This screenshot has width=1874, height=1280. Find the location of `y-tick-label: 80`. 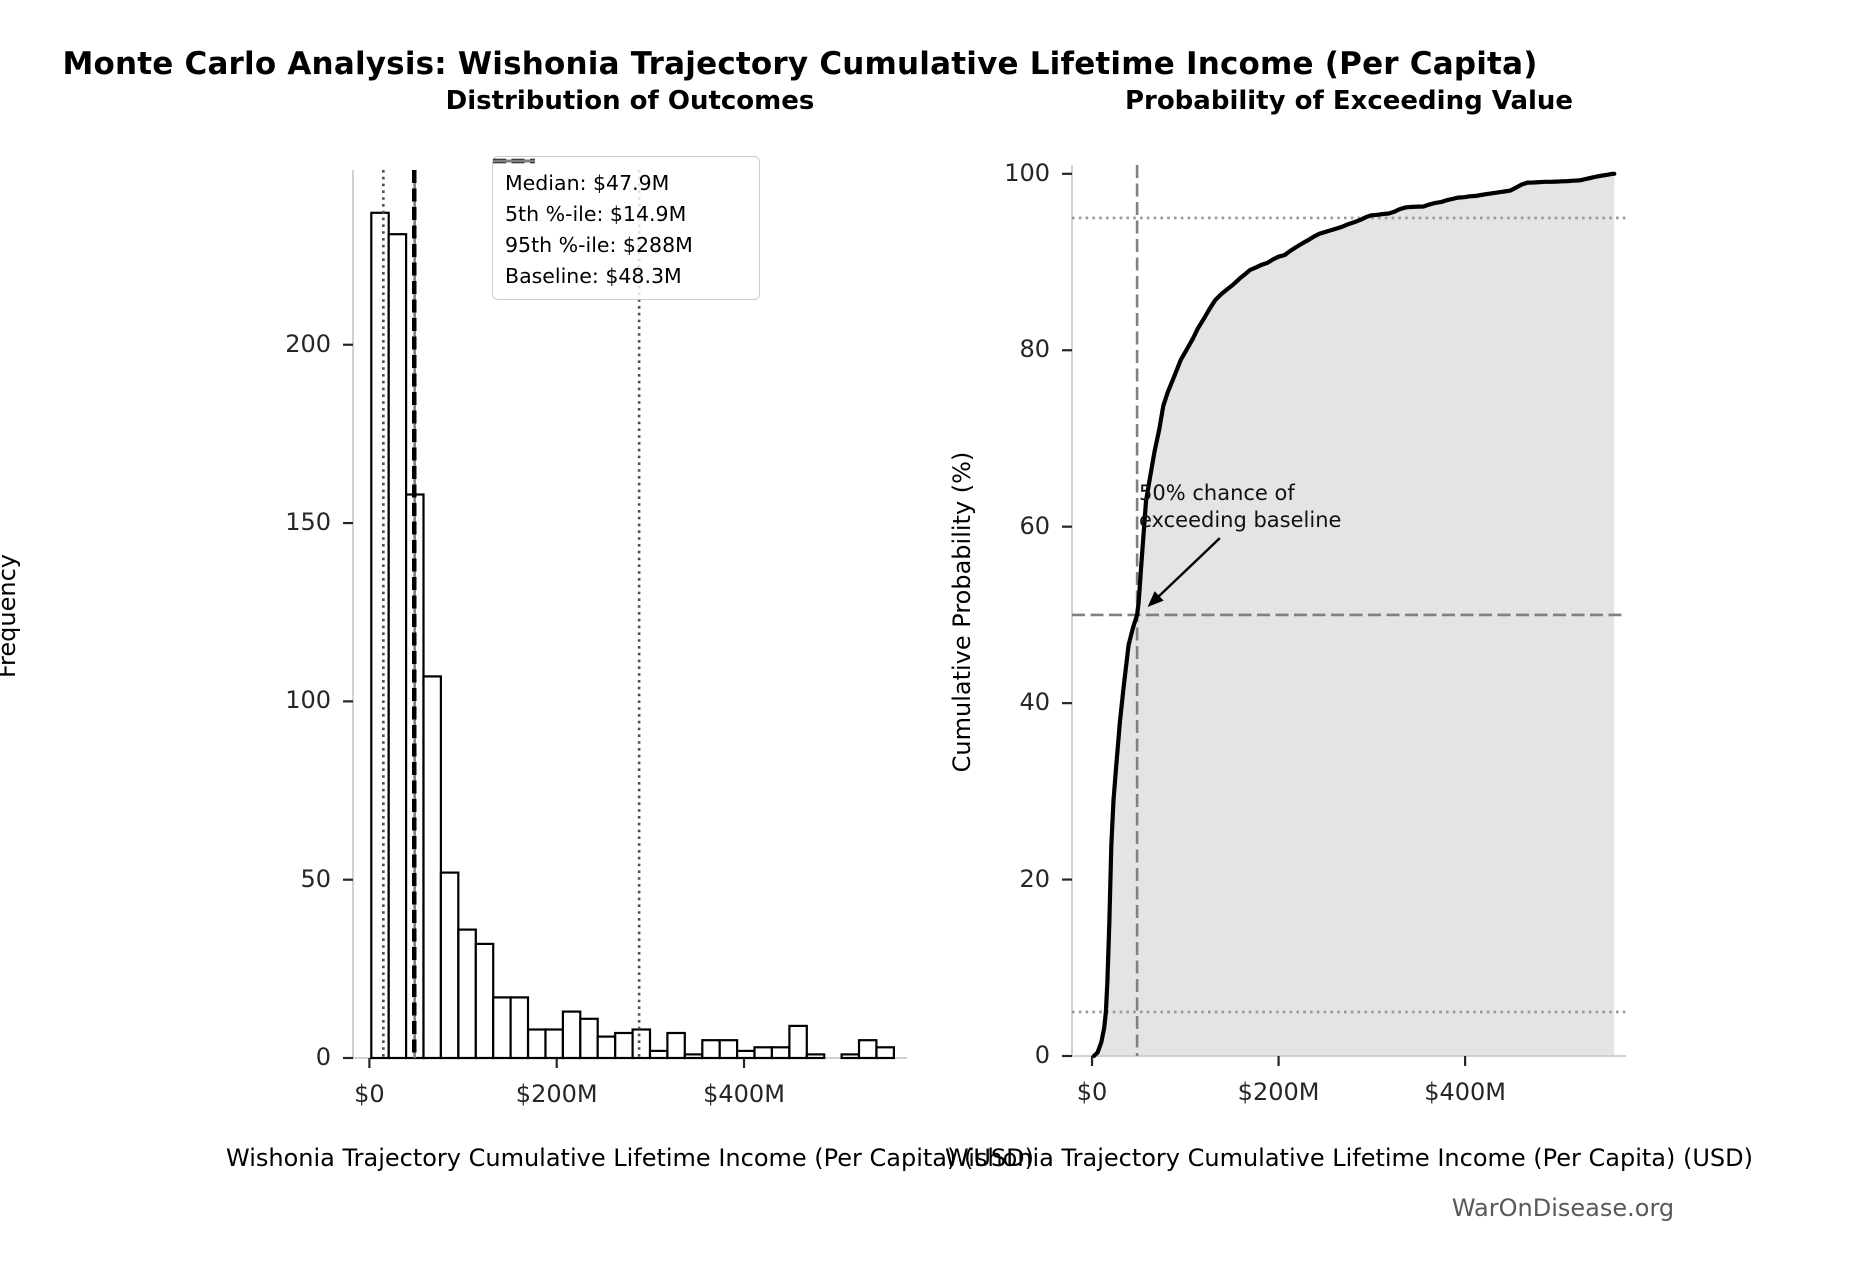

y-tick-label: 80 is located at coordinates (1034, 349).